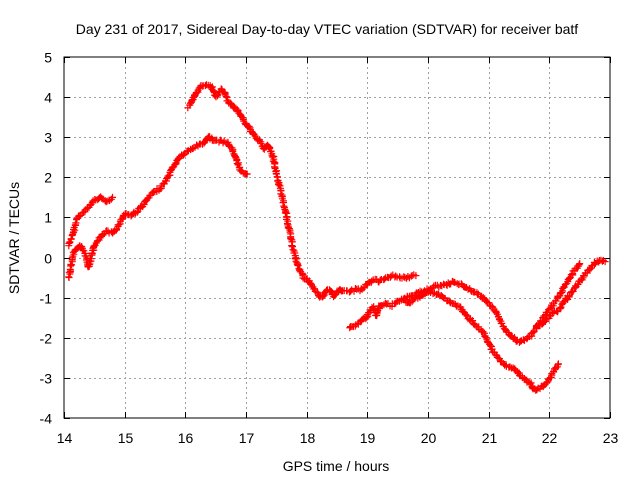 The width and height of the screenshot is (640, 480). I want to click on y-tick-label: 2, so click(48, 178).